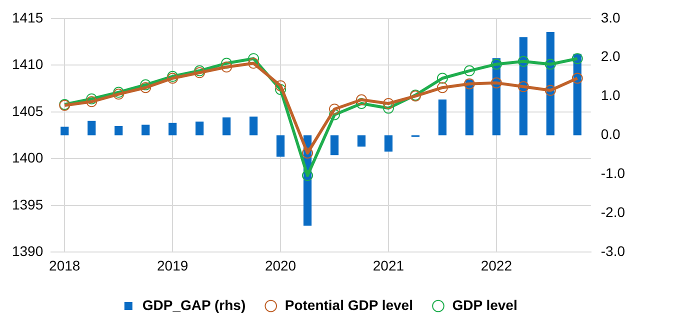 This screenshot has height=333, width=675. I want to click on y-tick-label: 1415, so click(28, 17).